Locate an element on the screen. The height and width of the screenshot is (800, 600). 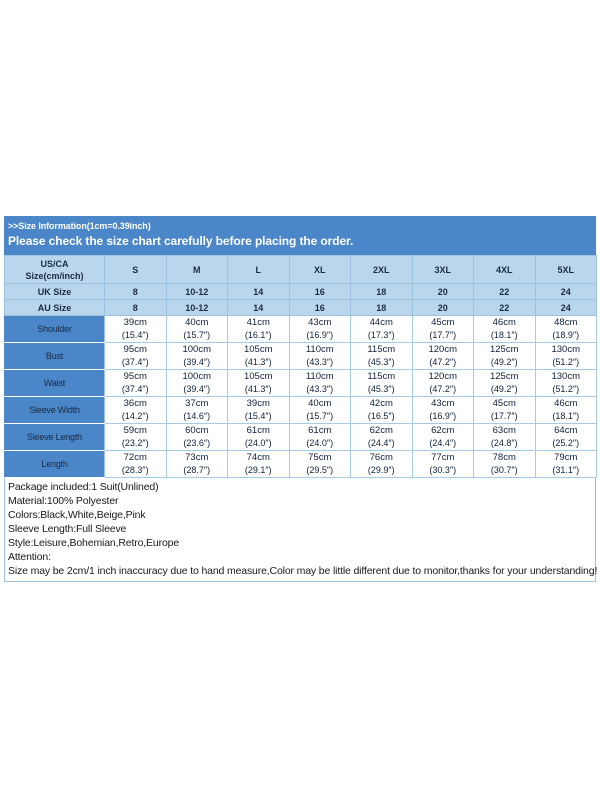
measurement-inch: (30.7″) is located at coordinates (504, 470).